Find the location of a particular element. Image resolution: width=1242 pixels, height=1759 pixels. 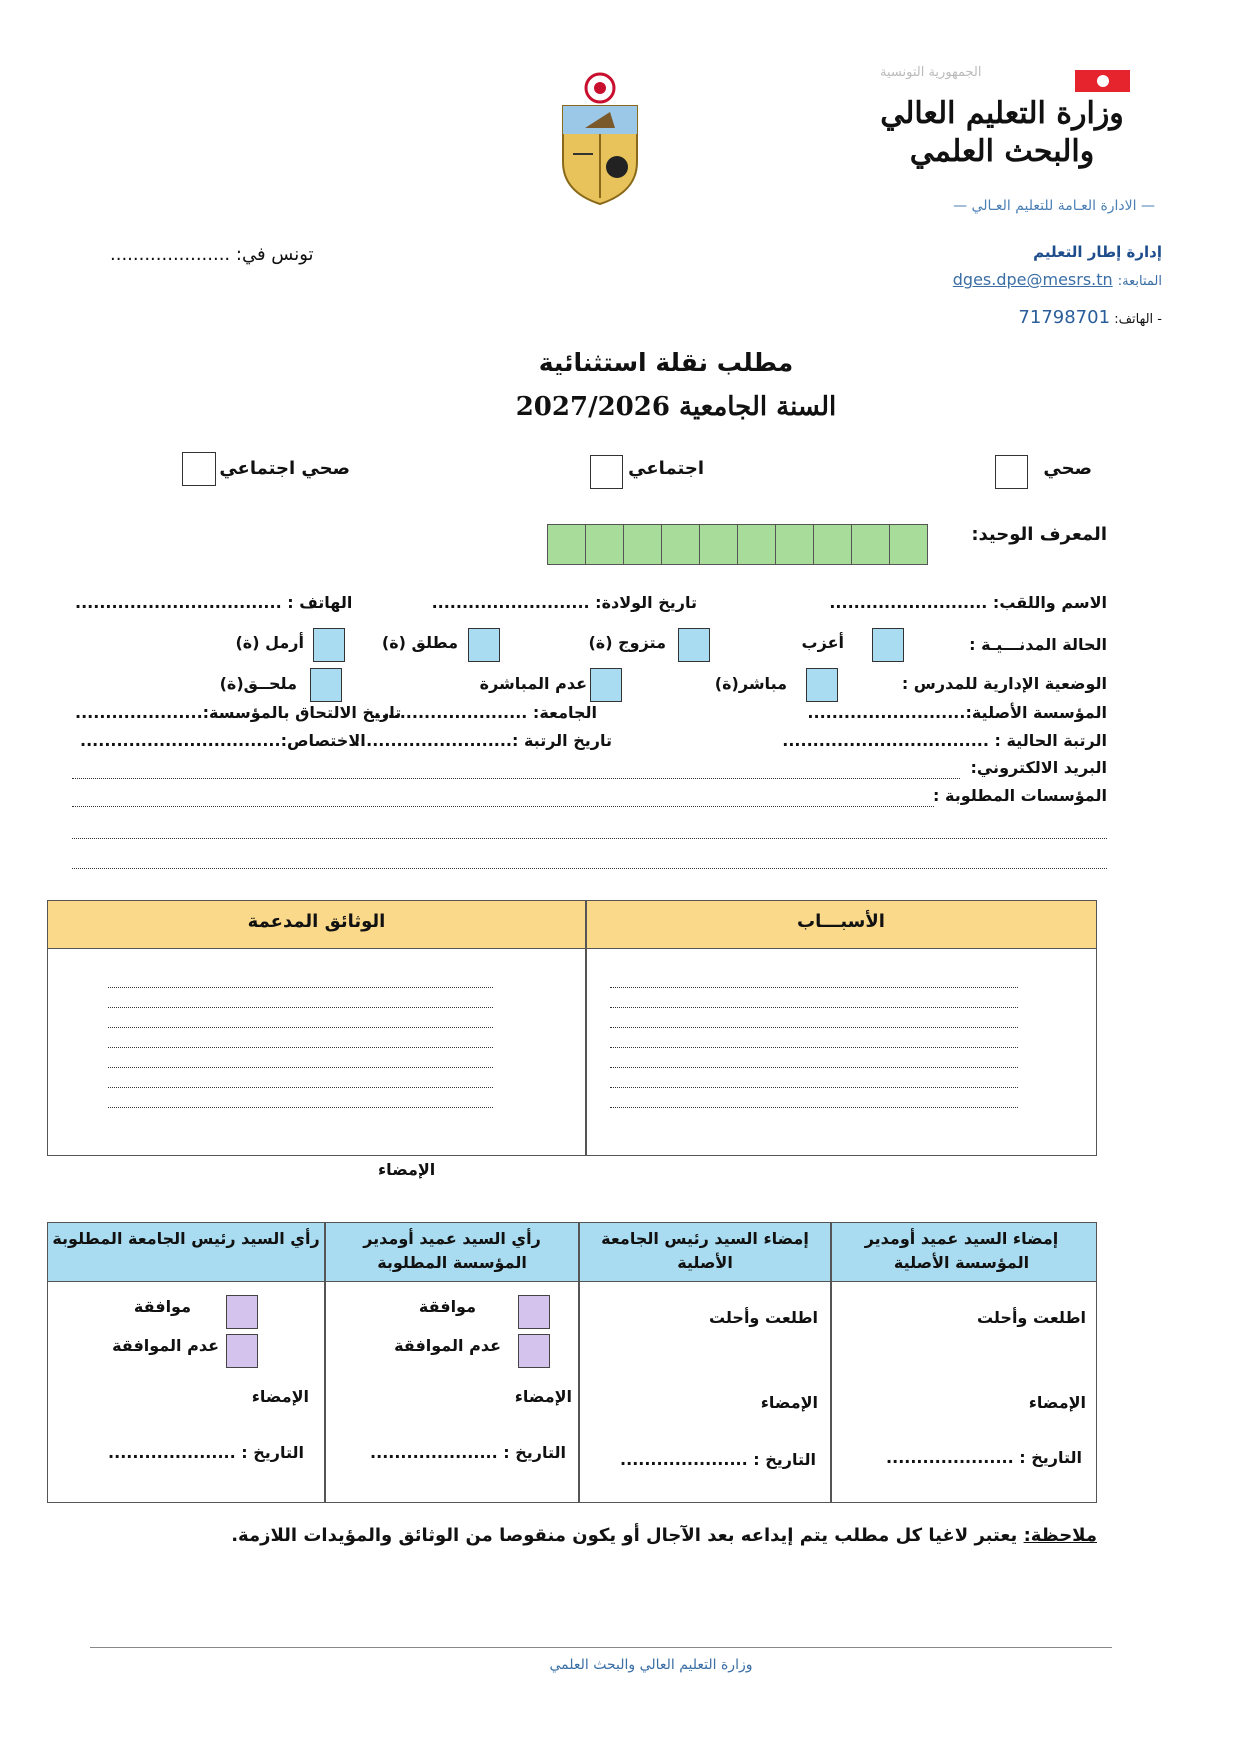

admin-status-label: الوضعية الإدارية للمدرس : is located at coordinates (1004, 683).